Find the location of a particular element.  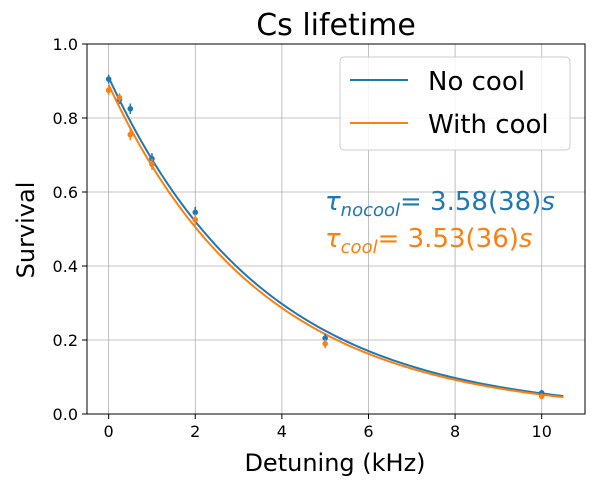

y-tick-label: 0.4 is located at coordinates (65, 266).